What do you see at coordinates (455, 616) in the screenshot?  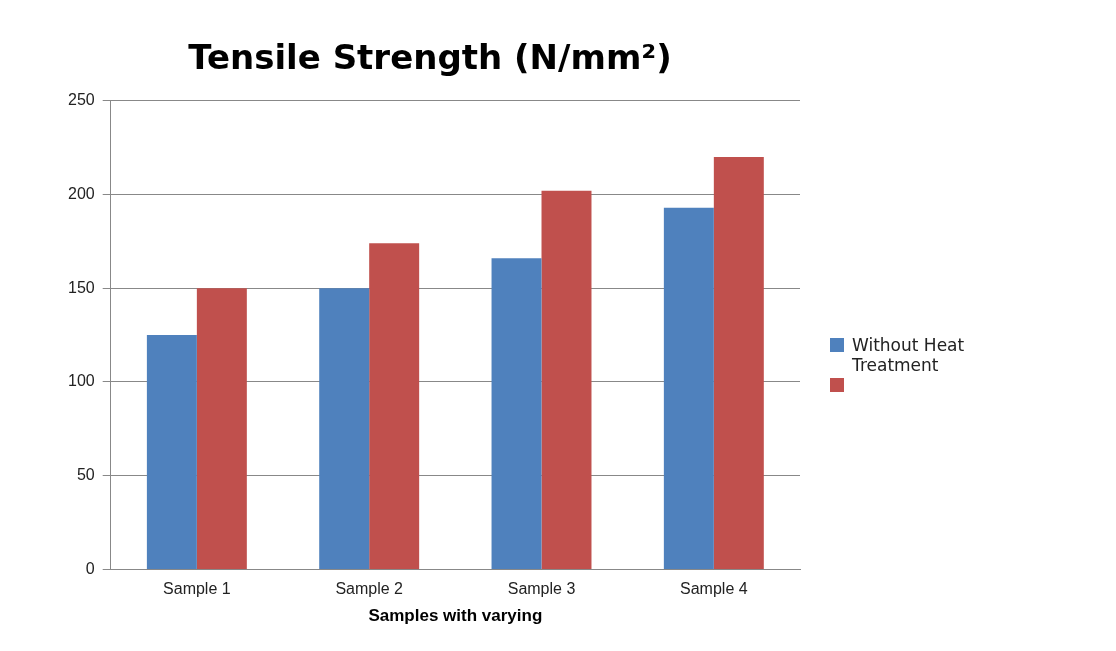 I see `x-axis-title: Samples with varying` at bounding box center [455, 616].